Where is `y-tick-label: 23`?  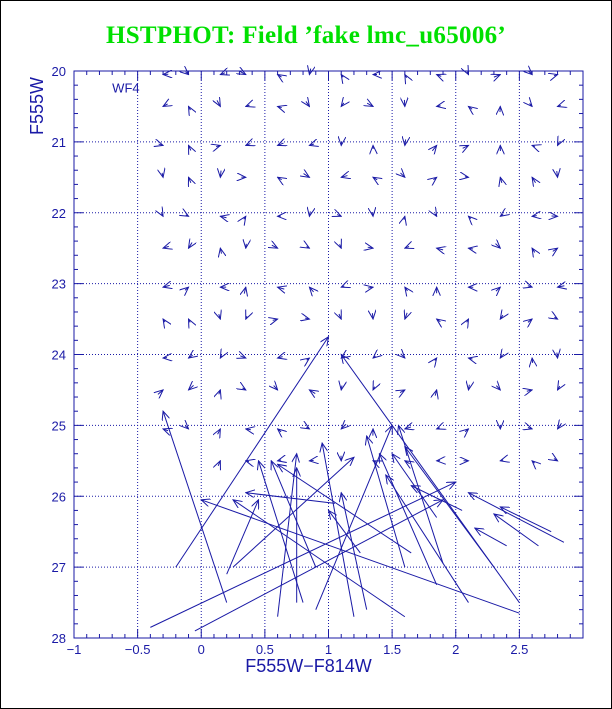
y-tick-label: 23 is located at coordinates (59, 284).